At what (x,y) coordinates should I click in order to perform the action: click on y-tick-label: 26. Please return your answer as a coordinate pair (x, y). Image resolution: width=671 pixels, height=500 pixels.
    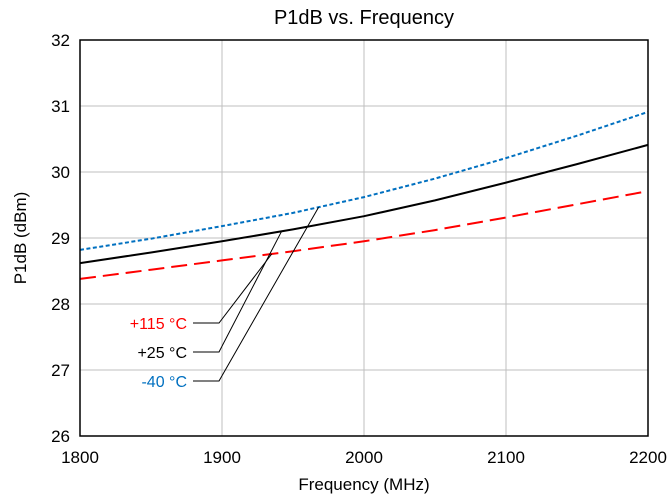
    Looking at the image, I should click on (60, 436).